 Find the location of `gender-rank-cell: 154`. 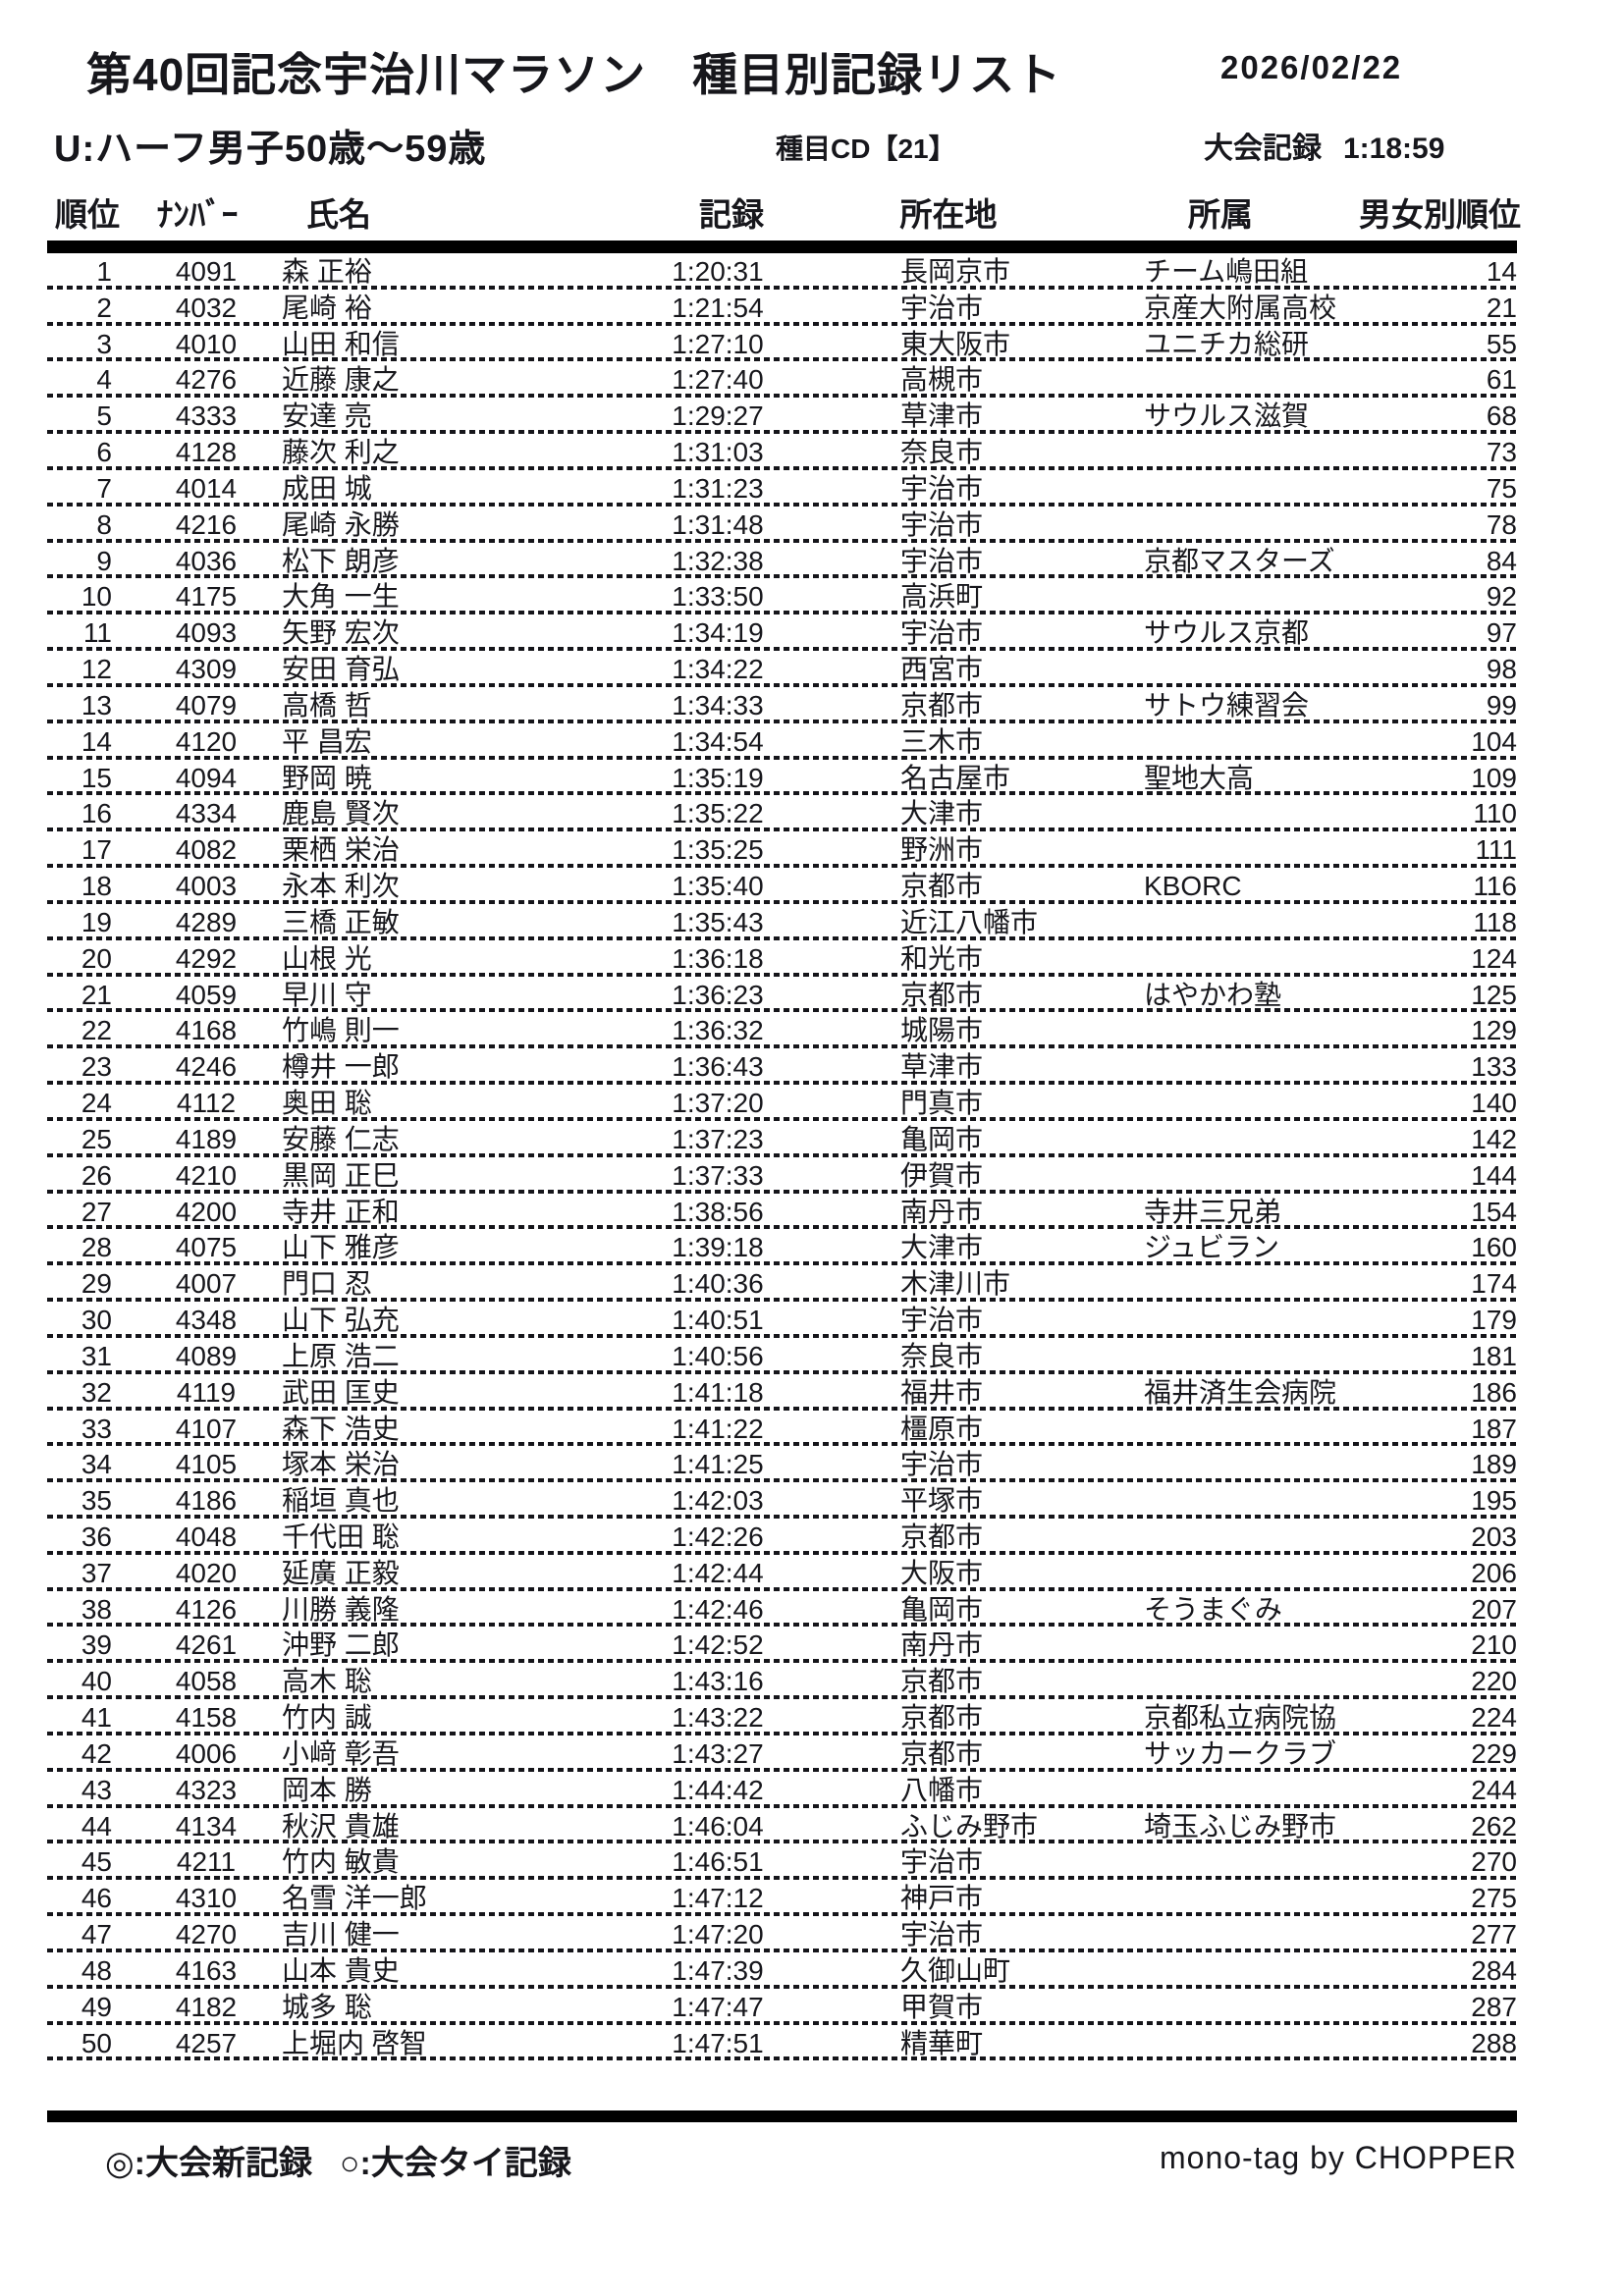

gender-rank-cell: 154 is located at coordinates (1494, 1211).